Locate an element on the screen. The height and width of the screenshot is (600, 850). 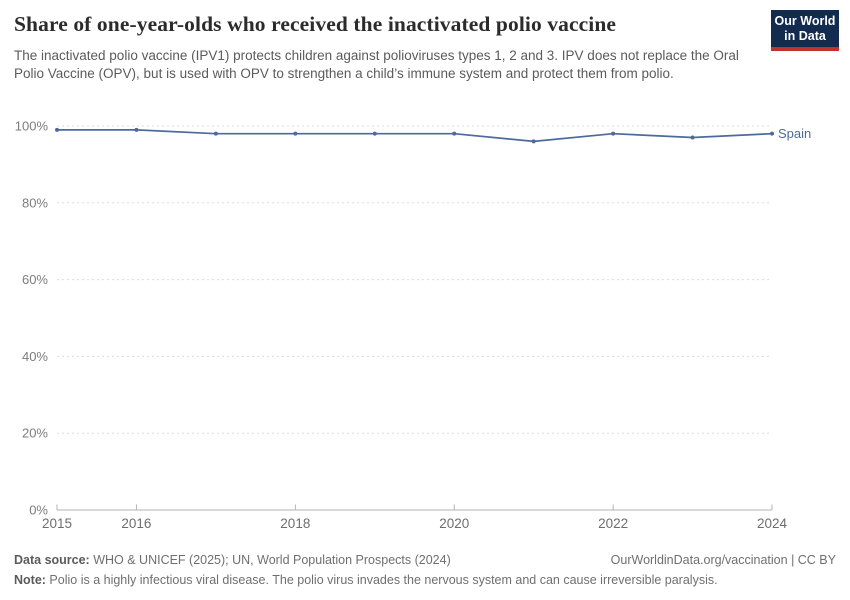
x-tick-label: 2016 is located at coordinates (136, 523).